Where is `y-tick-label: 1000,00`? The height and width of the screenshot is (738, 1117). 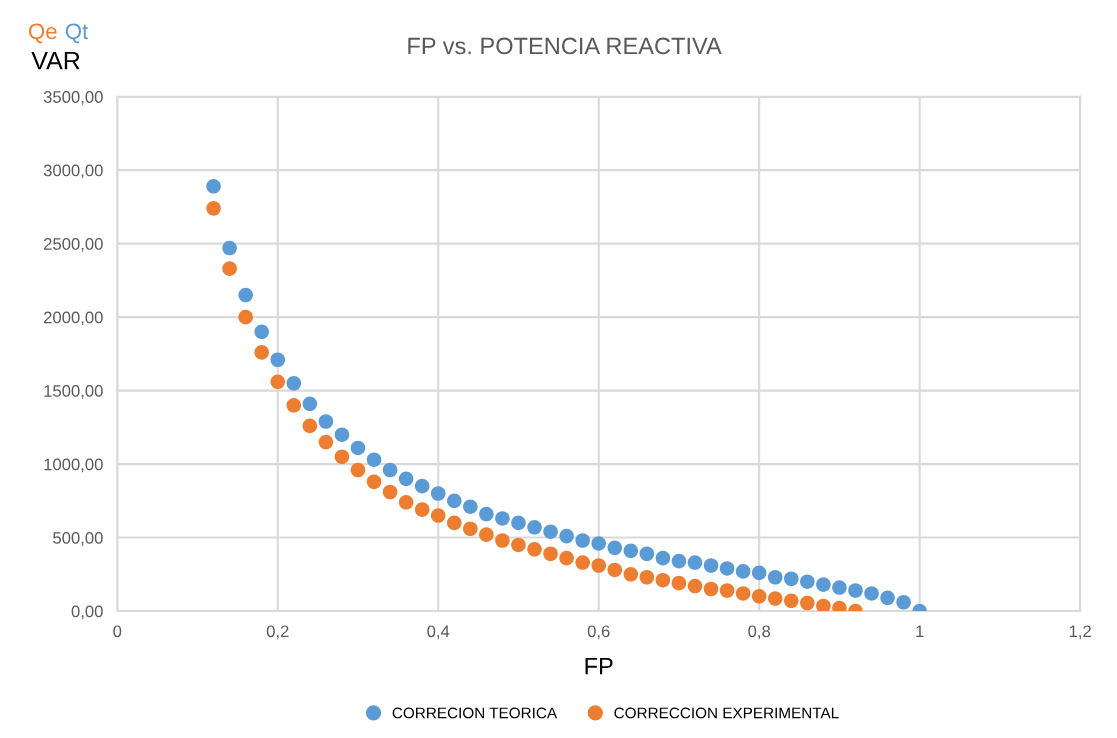
y-tick-label: 1000,00 is located at coordinates (73, 465).